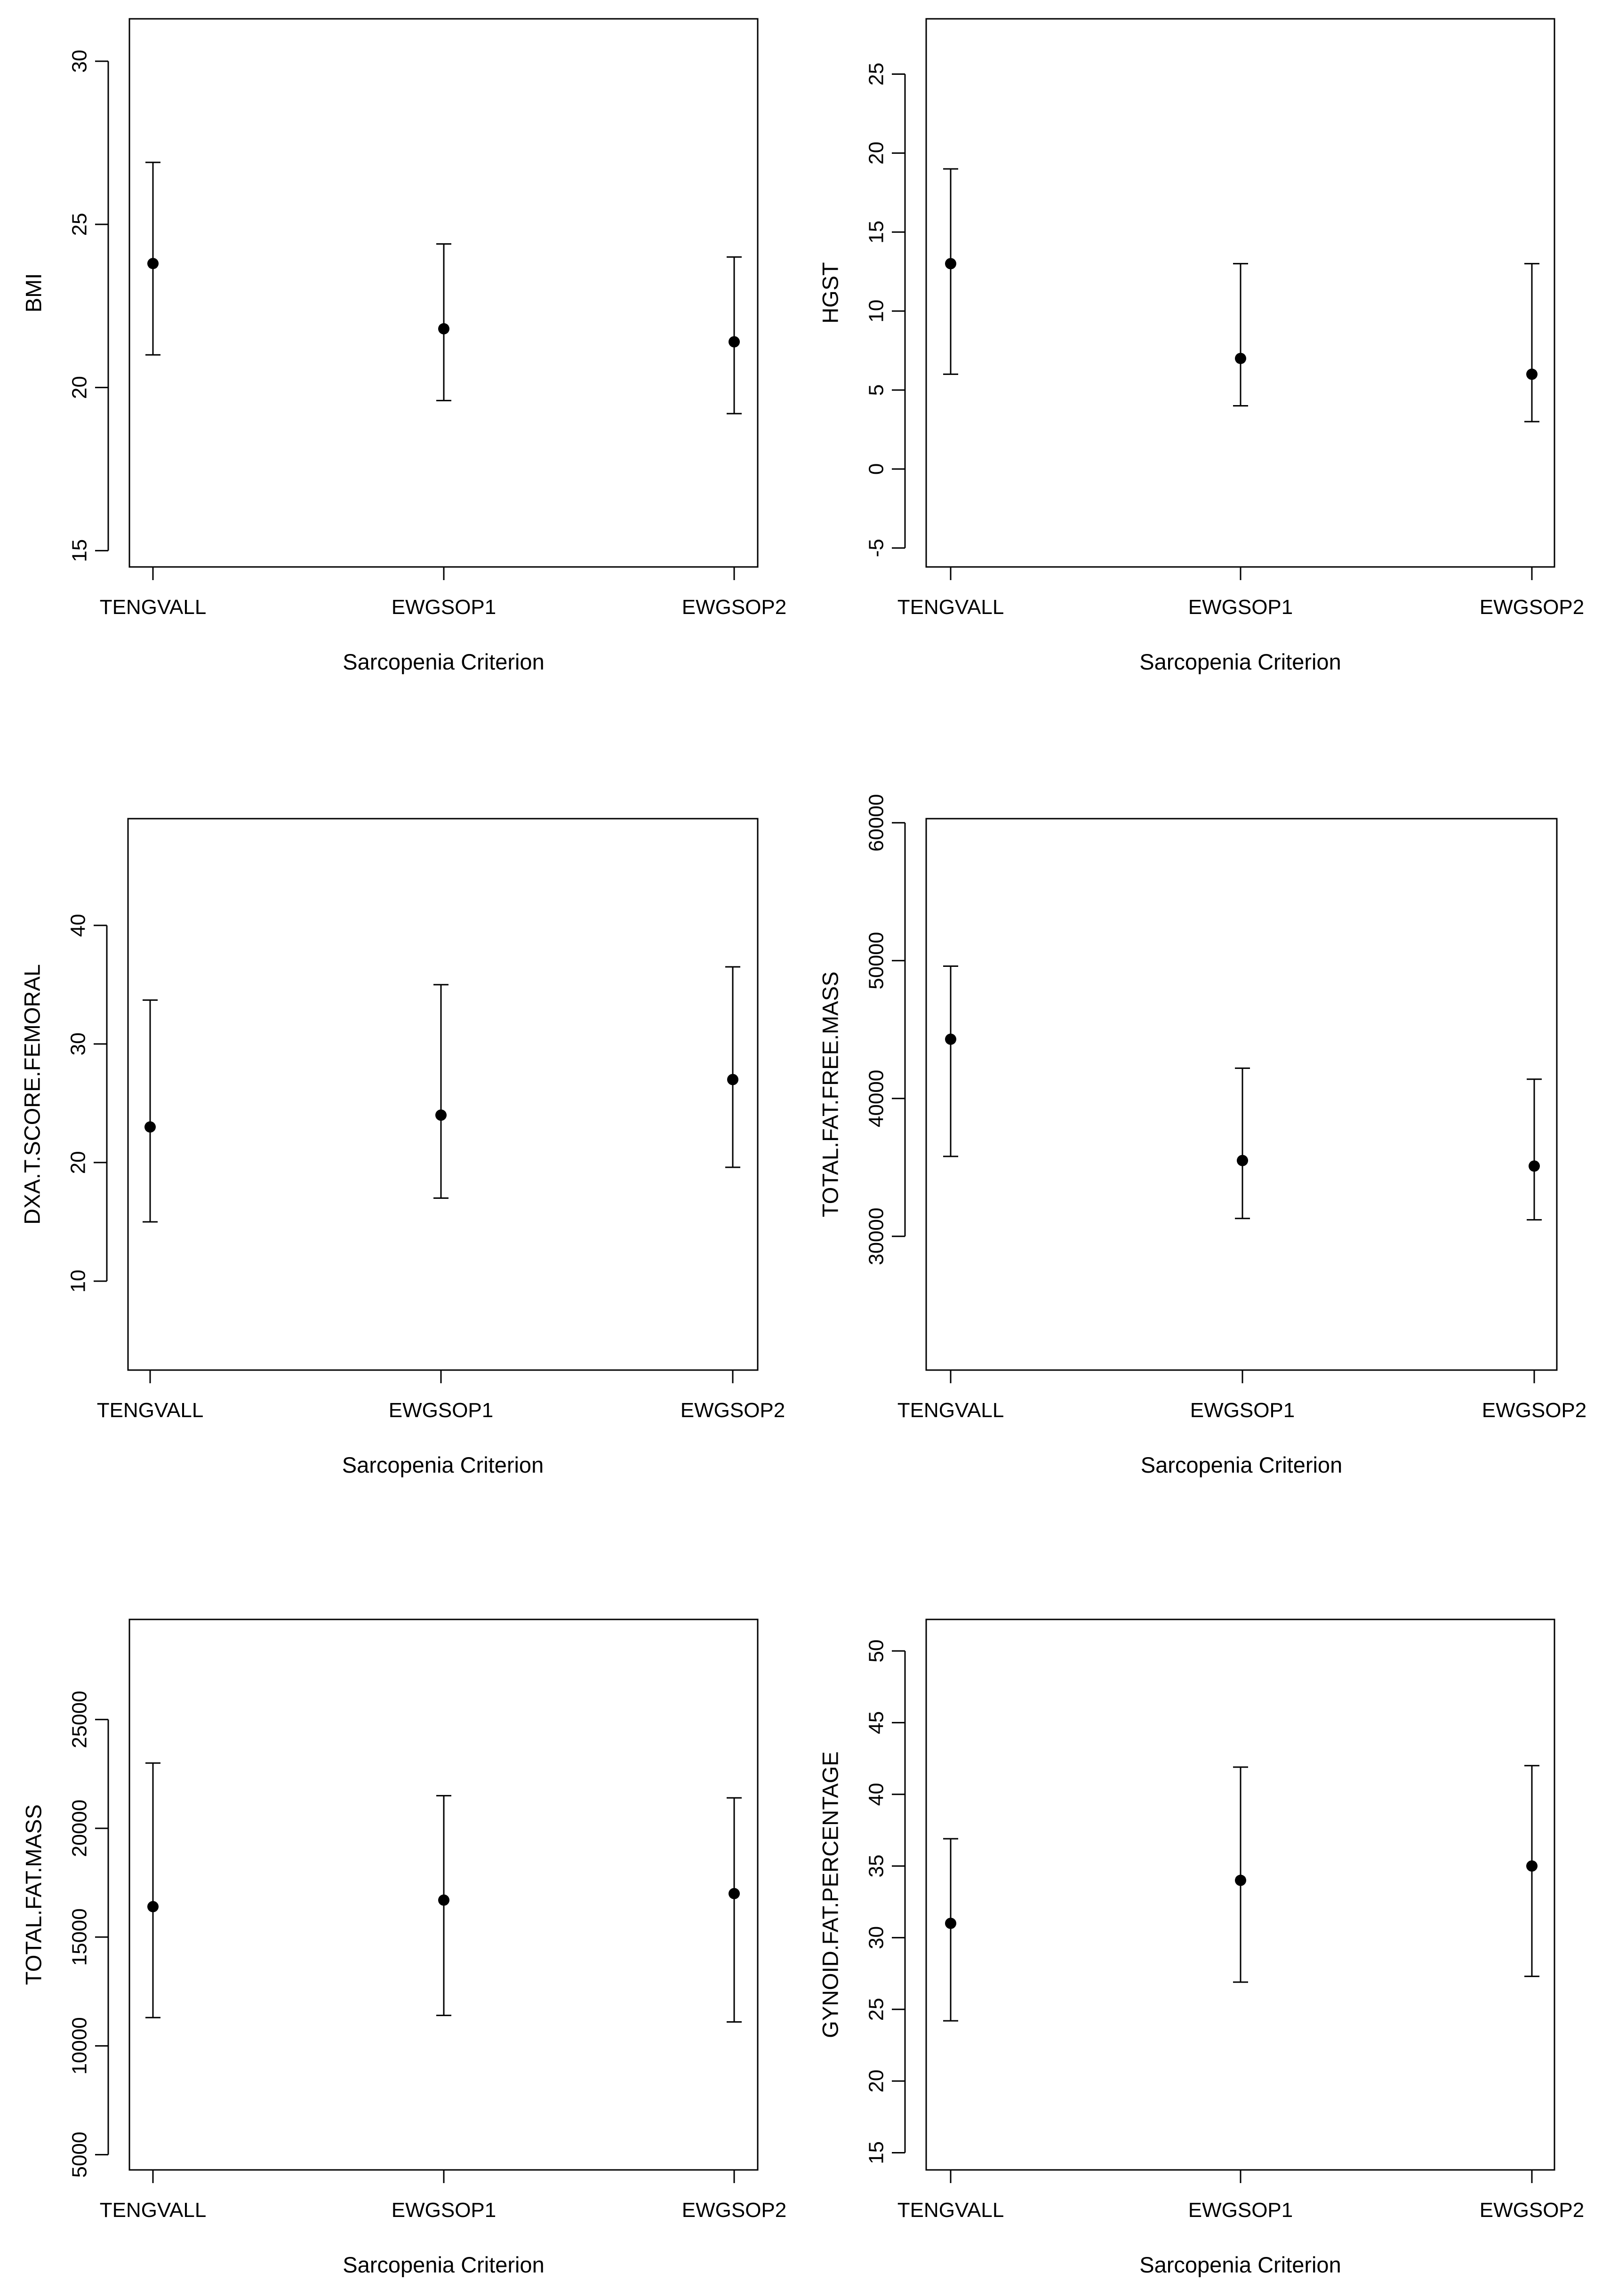  I want to click on y-tick-label: 40000, so click(877, 1098).